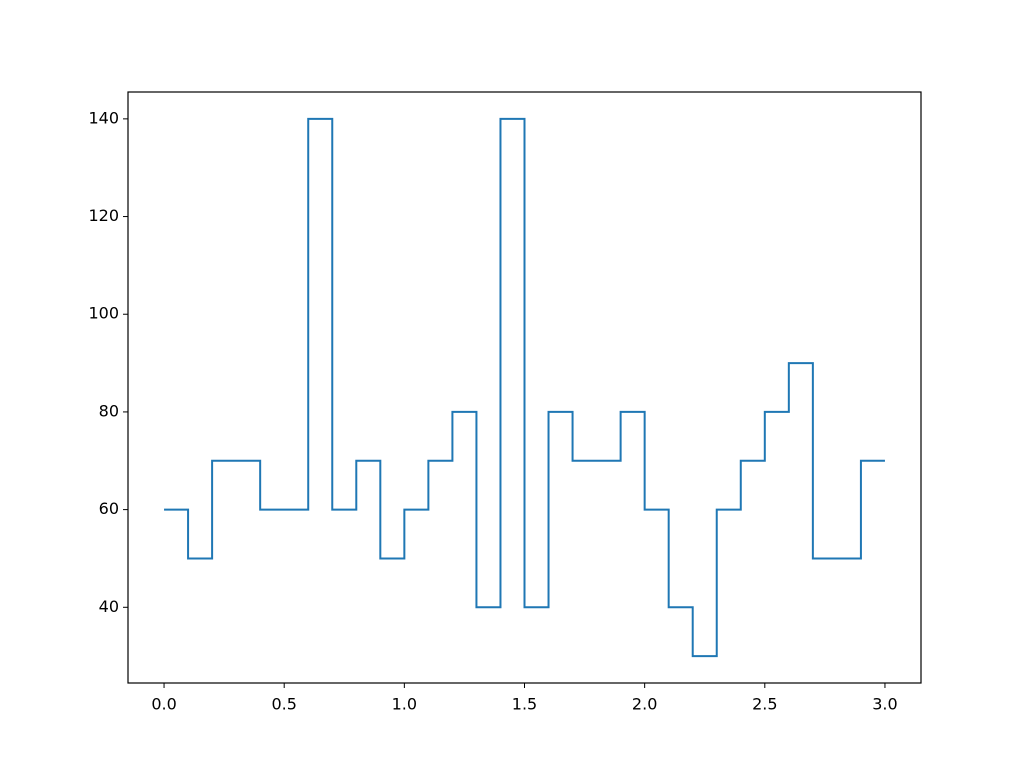 The image size is (1024, 768). I want to click on y-tick-label: 120, so click(103, 215).